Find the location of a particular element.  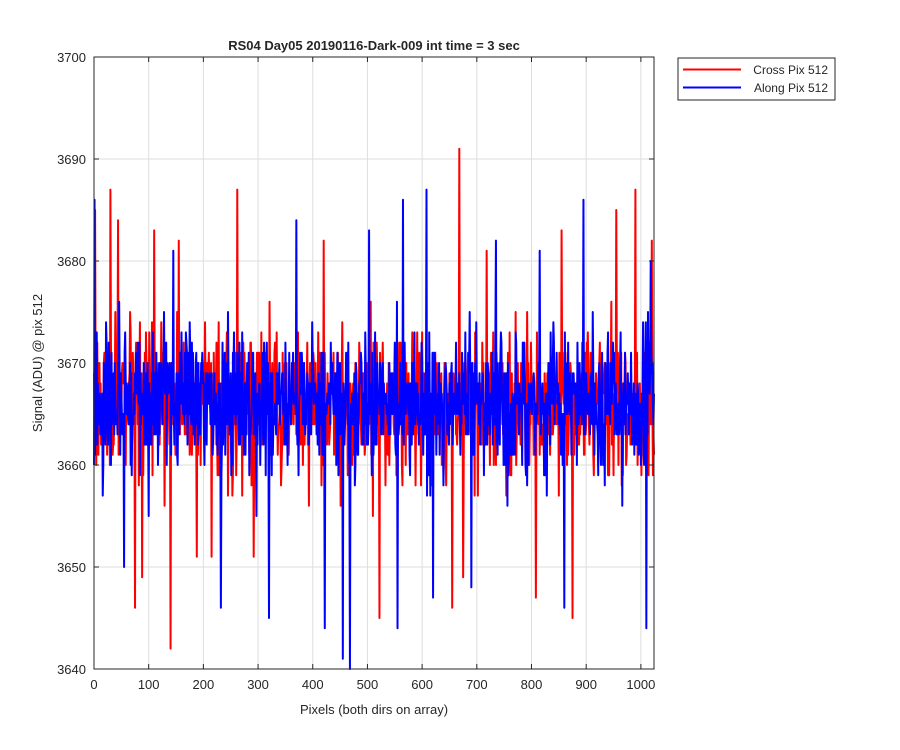

x-tick-label: 900 is located at coordinates (586, 684).